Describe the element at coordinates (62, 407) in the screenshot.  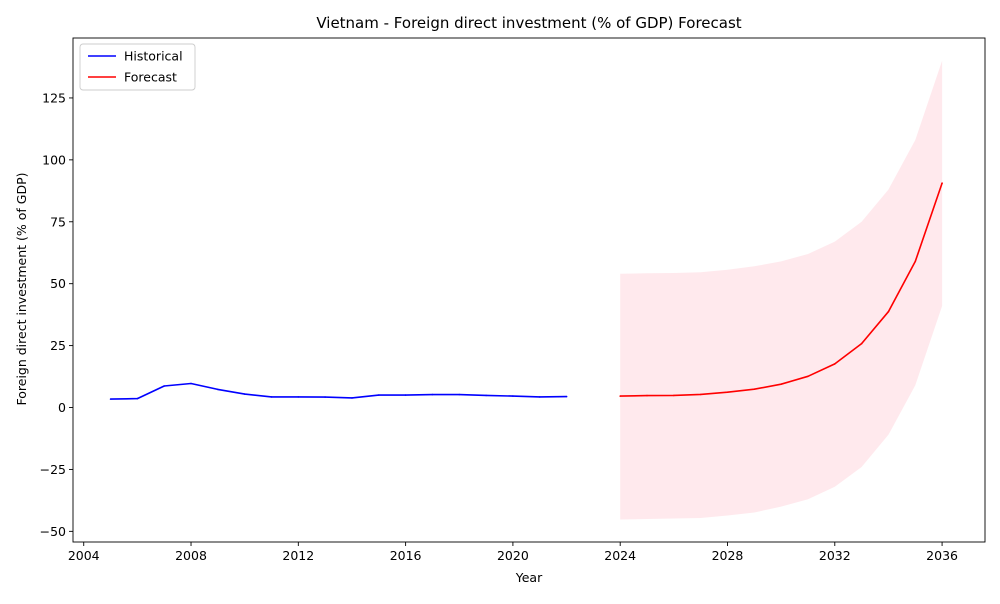
I see `y-tick-label: 0` at that location.